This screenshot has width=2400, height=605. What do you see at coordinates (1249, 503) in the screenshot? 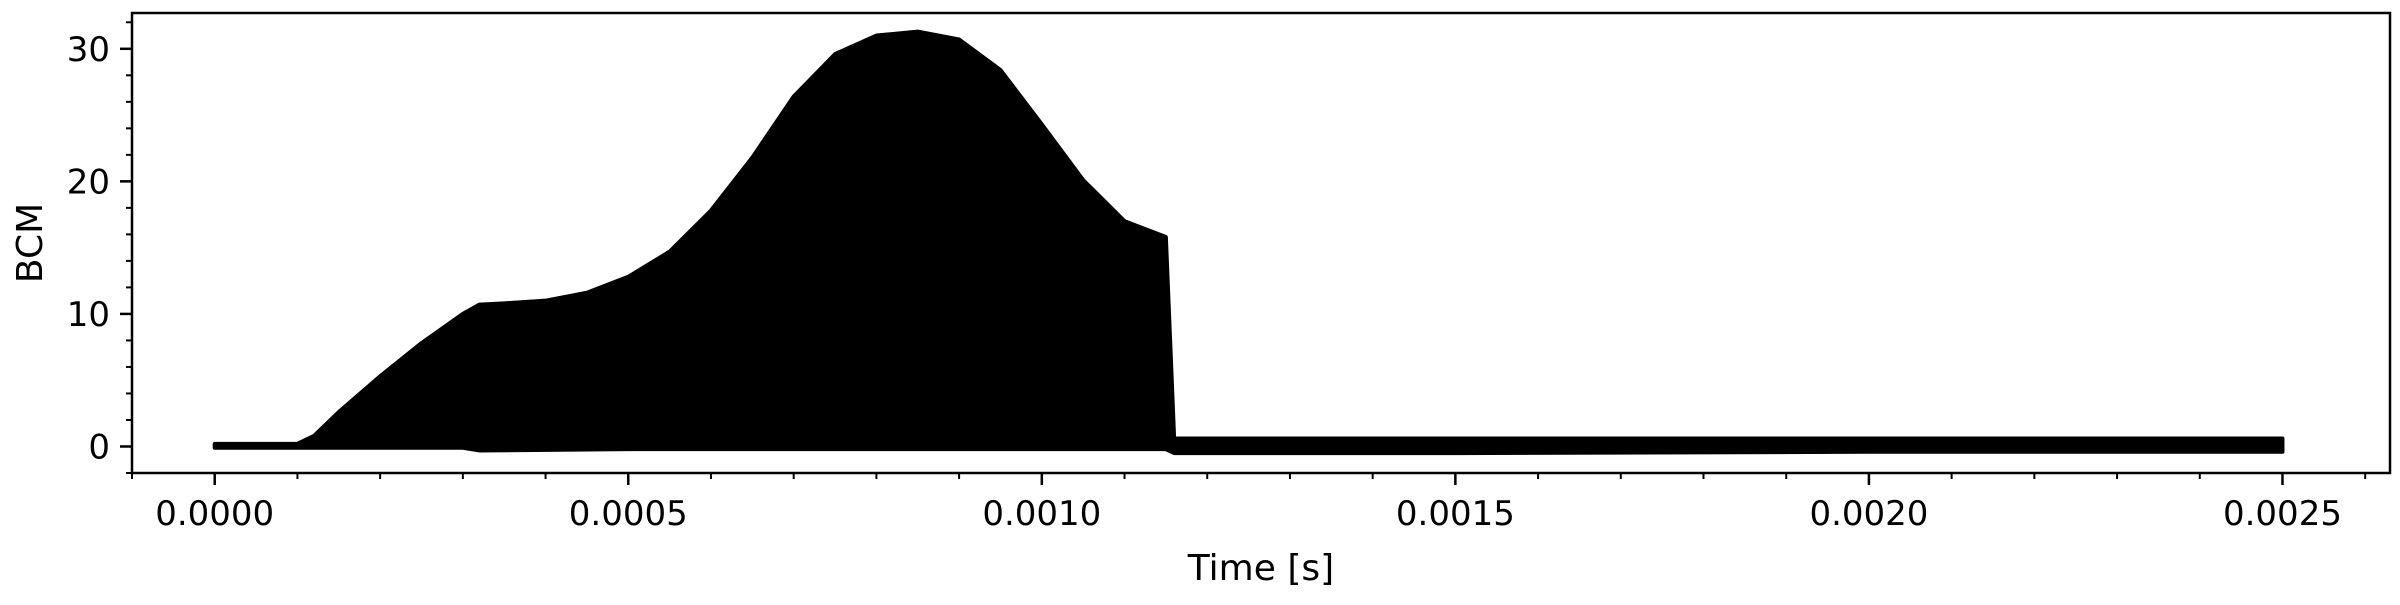
I see `x-ticks: 0.0000 0.0005 0.0010 0.0015 0.0020 0.0025` at bounding box center [1249, 503].